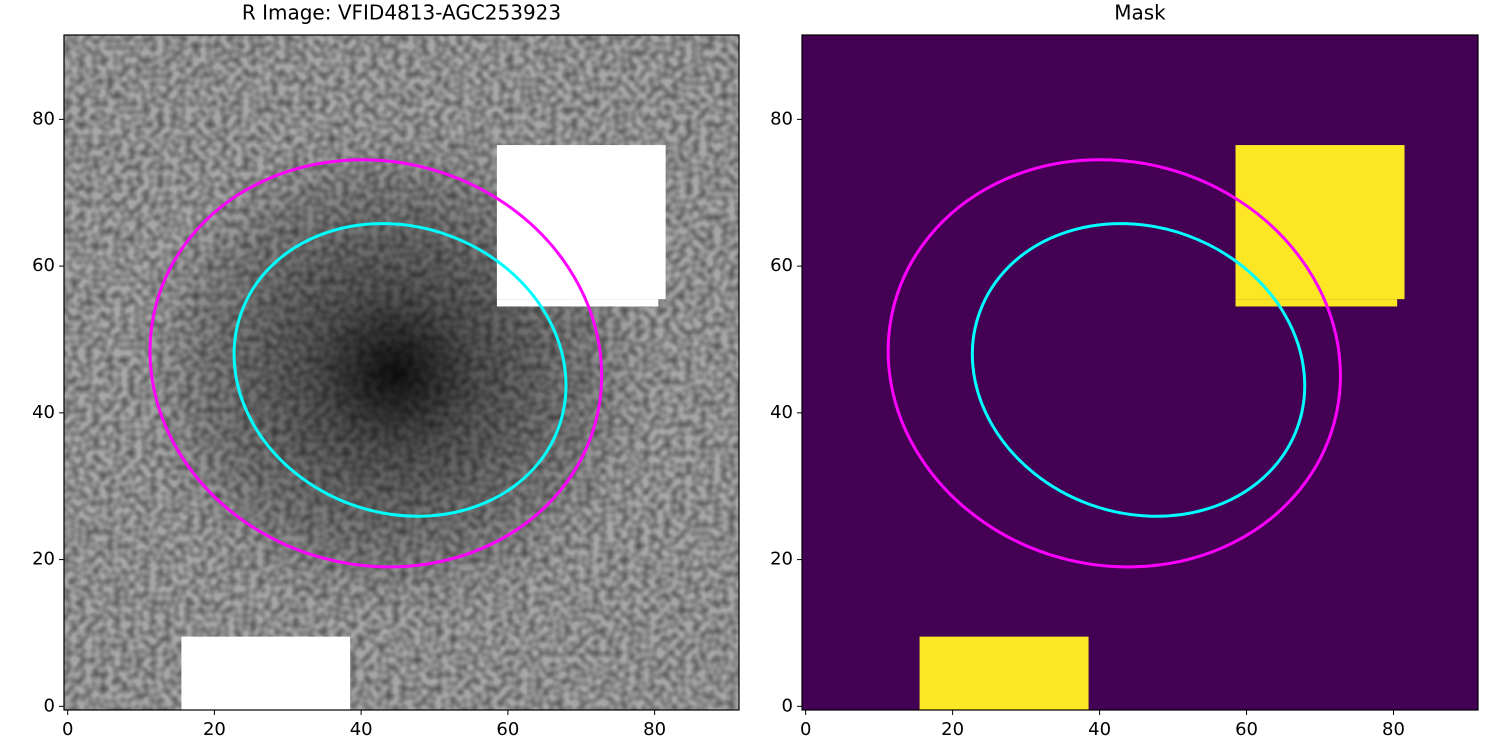 The image size is (1500, 750). What do you see at coordinates (401, 13) in the screenshot?
I see `panel-title: R Image: VFID4813-AGC253923` at bounding box center [401, 13].